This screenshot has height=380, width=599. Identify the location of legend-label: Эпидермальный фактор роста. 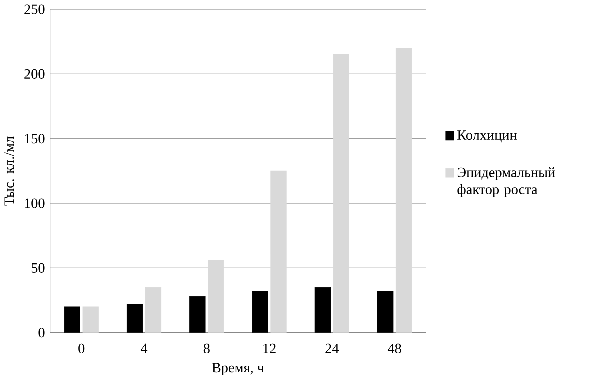
(507, 182).